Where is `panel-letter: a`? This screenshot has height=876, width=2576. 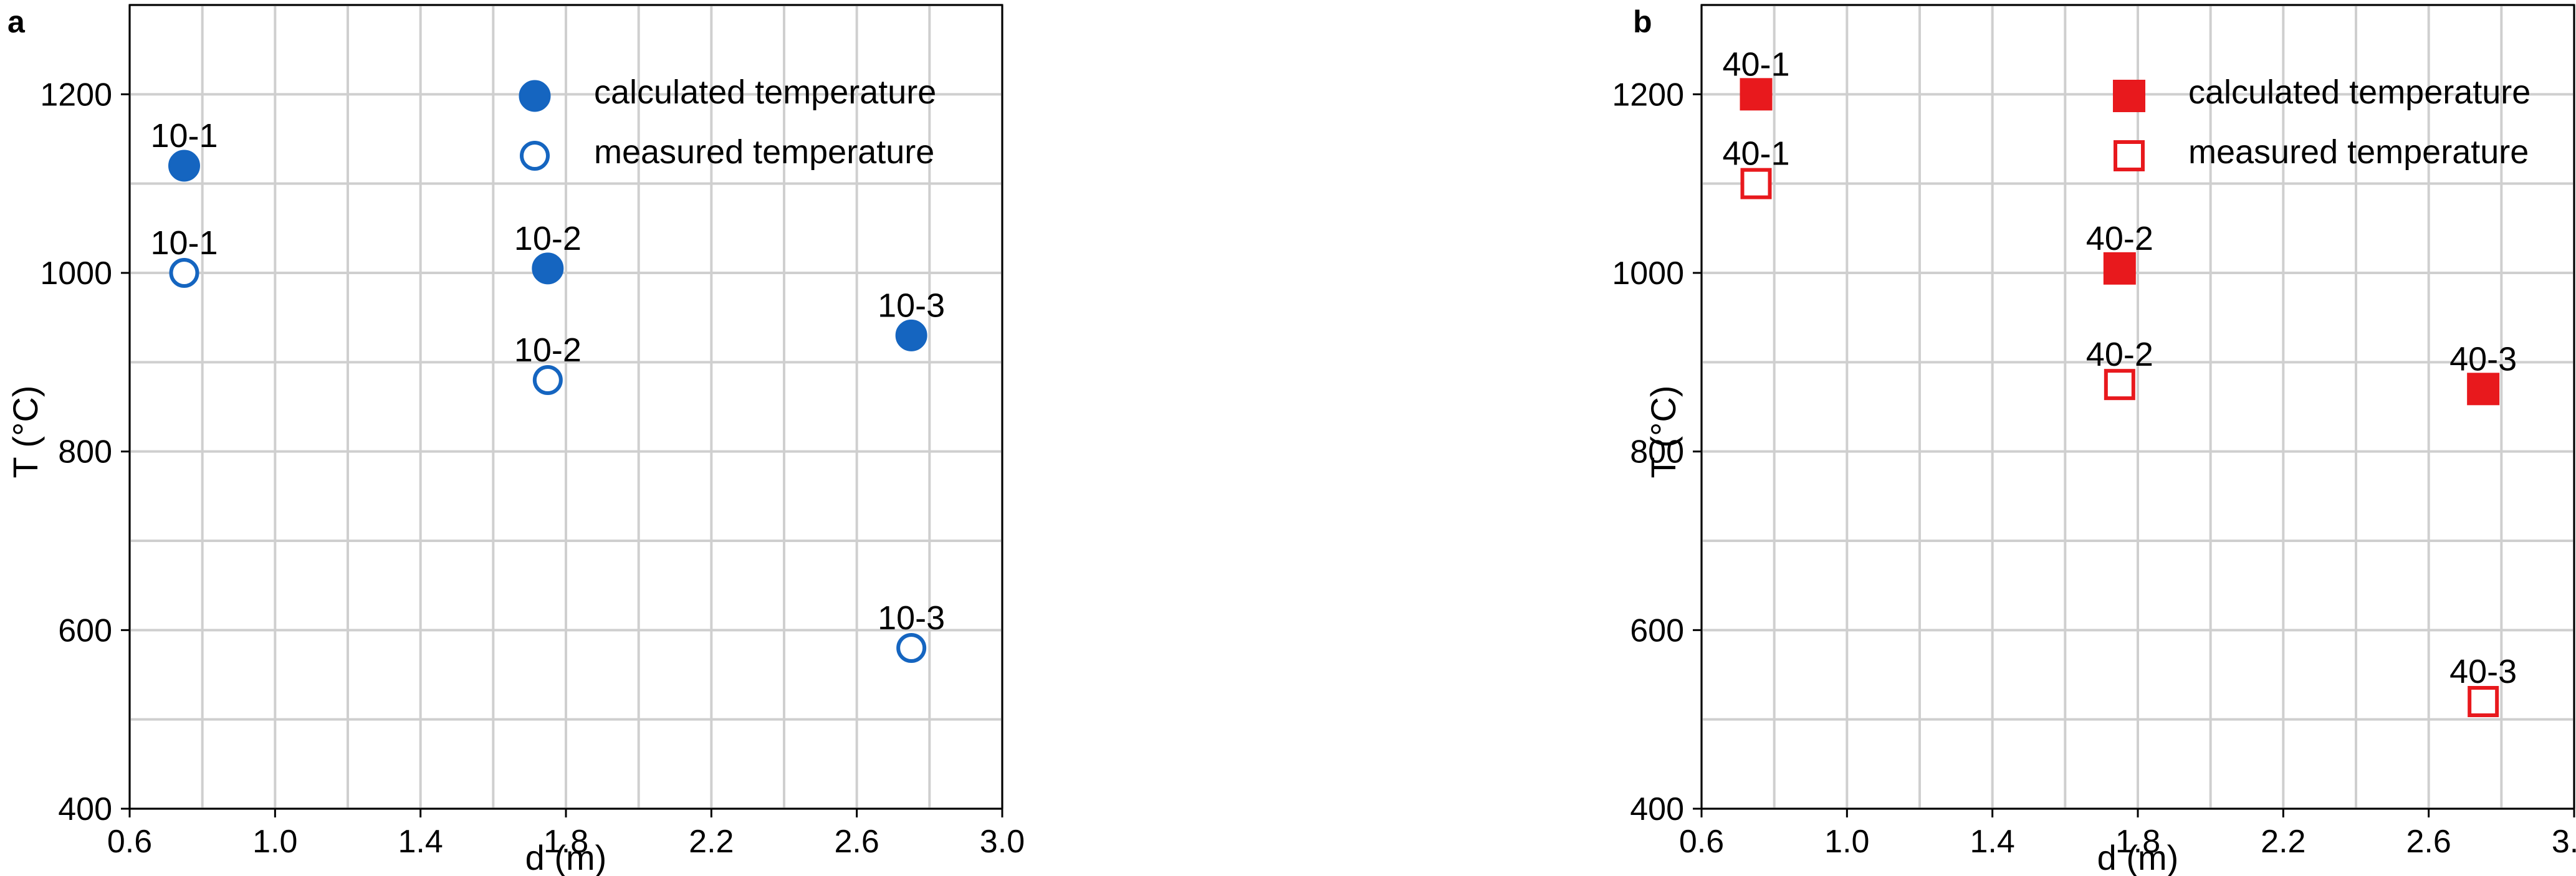
panel-letter: a is located at coordinates (16, 22).